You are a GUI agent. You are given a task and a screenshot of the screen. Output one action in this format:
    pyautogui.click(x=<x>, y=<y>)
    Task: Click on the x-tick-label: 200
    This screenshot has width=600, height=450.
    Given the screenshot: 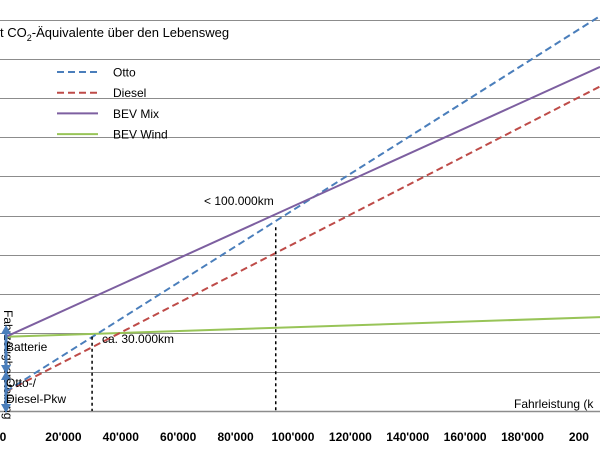 What is the action you would take?
    pyautogui.click(x=579, y=437)
    